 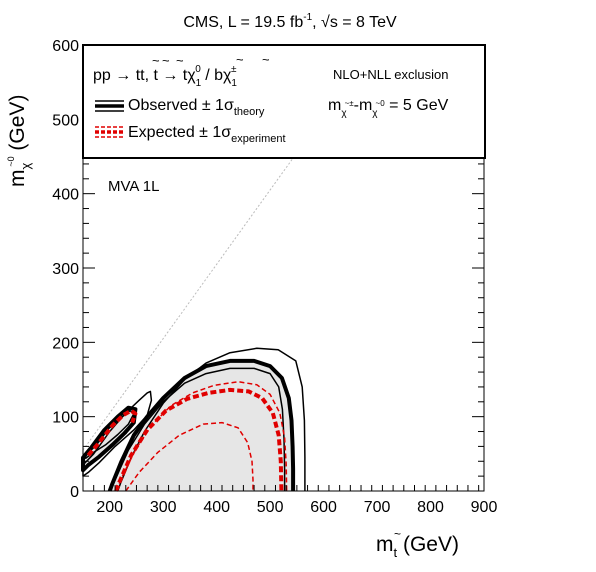 I want to click on series-expected-main, so click(x=199, y=439).